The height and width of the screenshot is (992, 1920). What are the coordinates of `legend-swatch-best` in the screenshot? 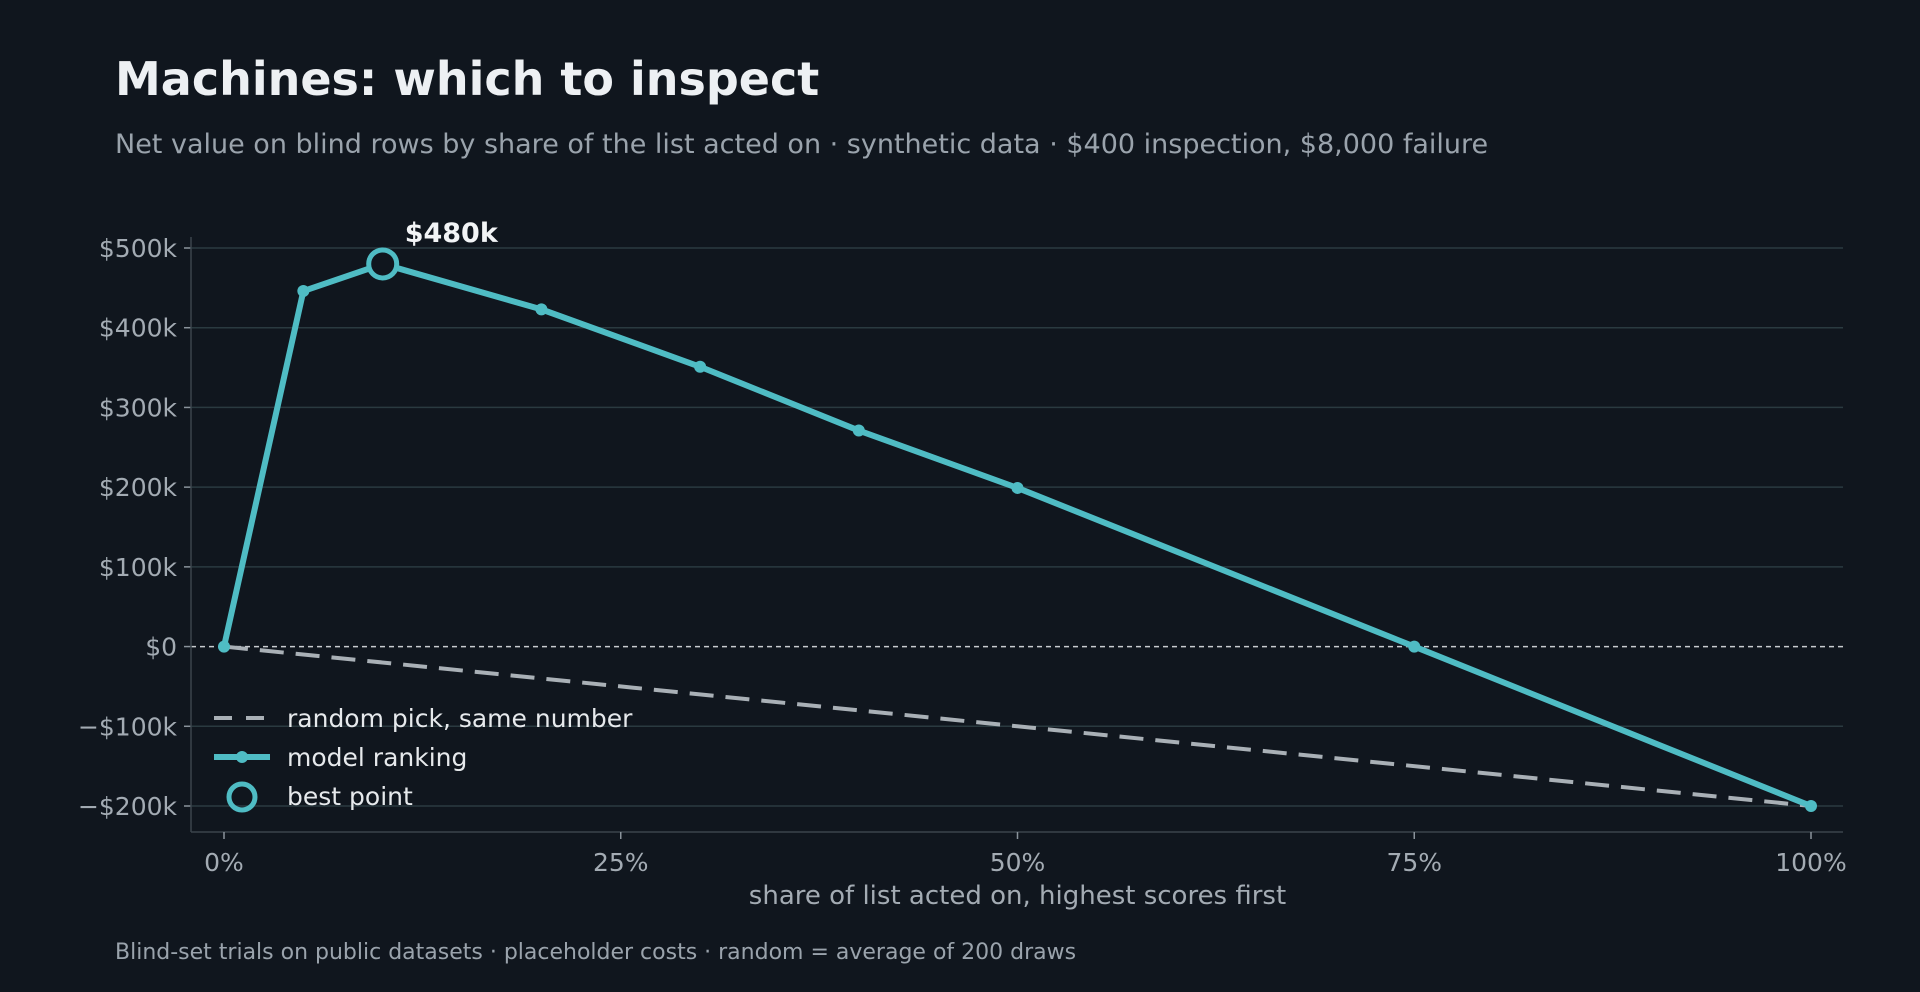 It's located at (242, 797).